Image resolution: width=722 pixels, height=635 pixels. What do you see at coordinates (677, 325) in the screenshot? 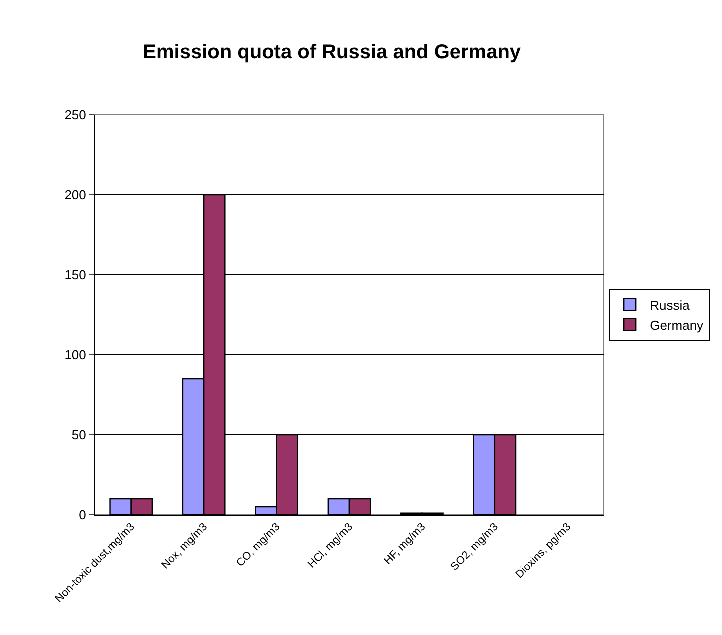
I see `legend-label: Germany` at bounding box center [677, 325].